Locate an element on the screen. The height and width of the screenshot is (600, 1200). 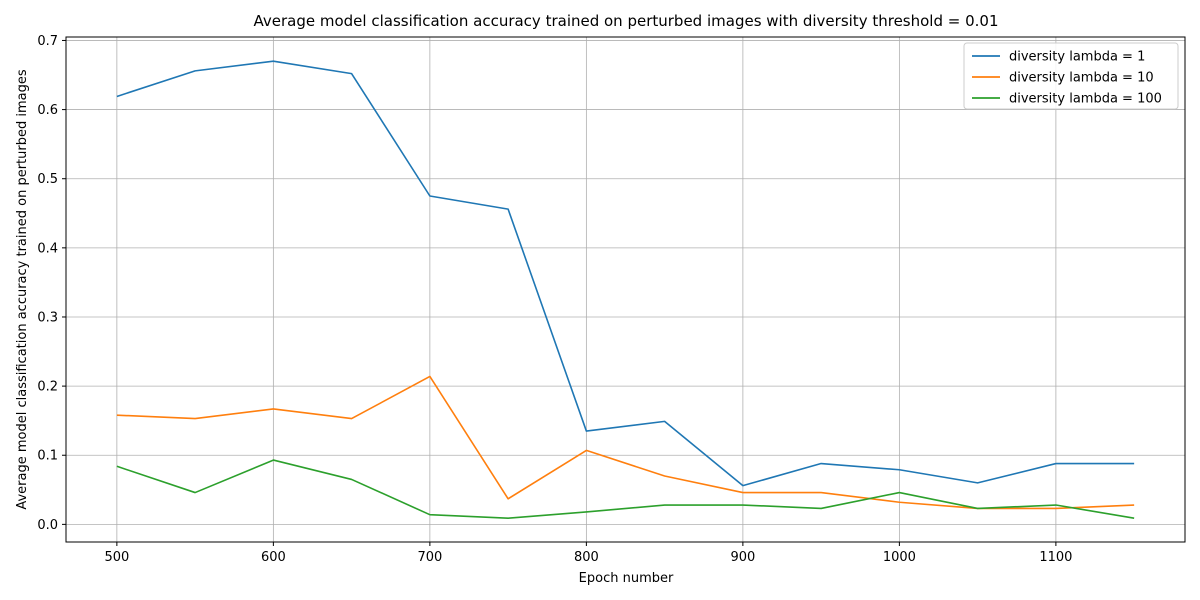
legend-label-2: diversity lambda = 10 is located at coordinates (1081, 78).